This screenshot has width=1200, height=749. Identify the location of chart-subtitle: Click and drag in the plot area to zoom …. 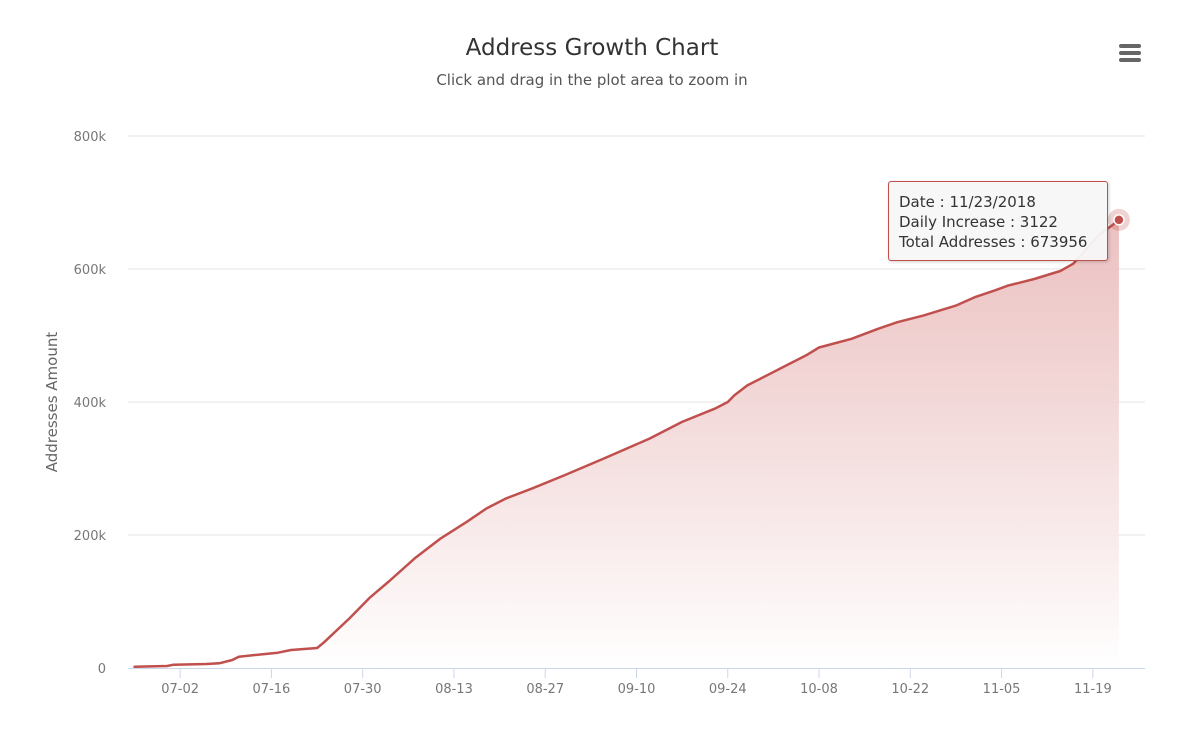
(591, 80).